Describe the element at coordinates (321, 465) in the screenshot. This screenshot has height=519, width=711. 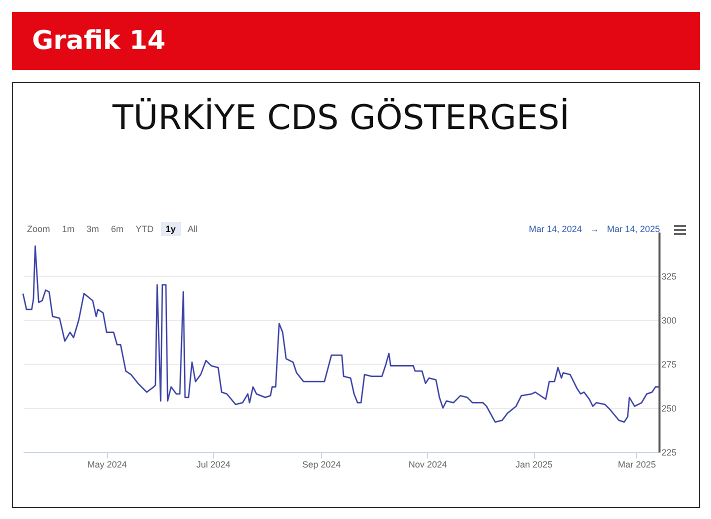
I see `x-tick-label: Sep 2024` at that location.